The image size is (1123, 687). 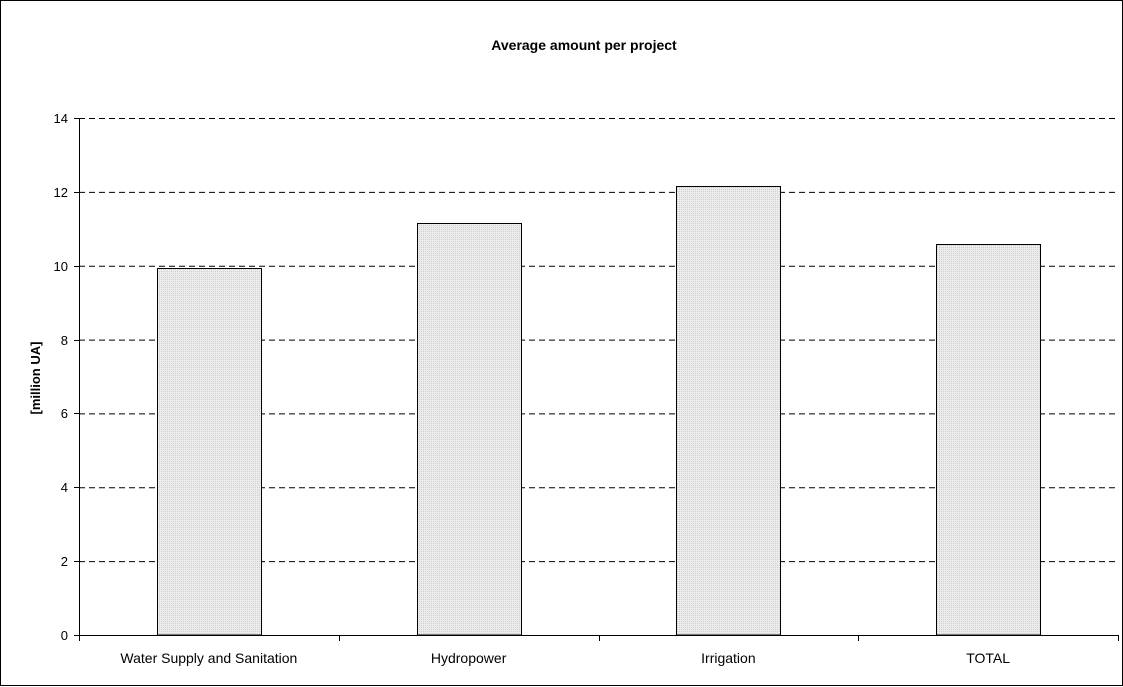 I want to click on y-tick-label-8: 8, so click(x=64, y=340).